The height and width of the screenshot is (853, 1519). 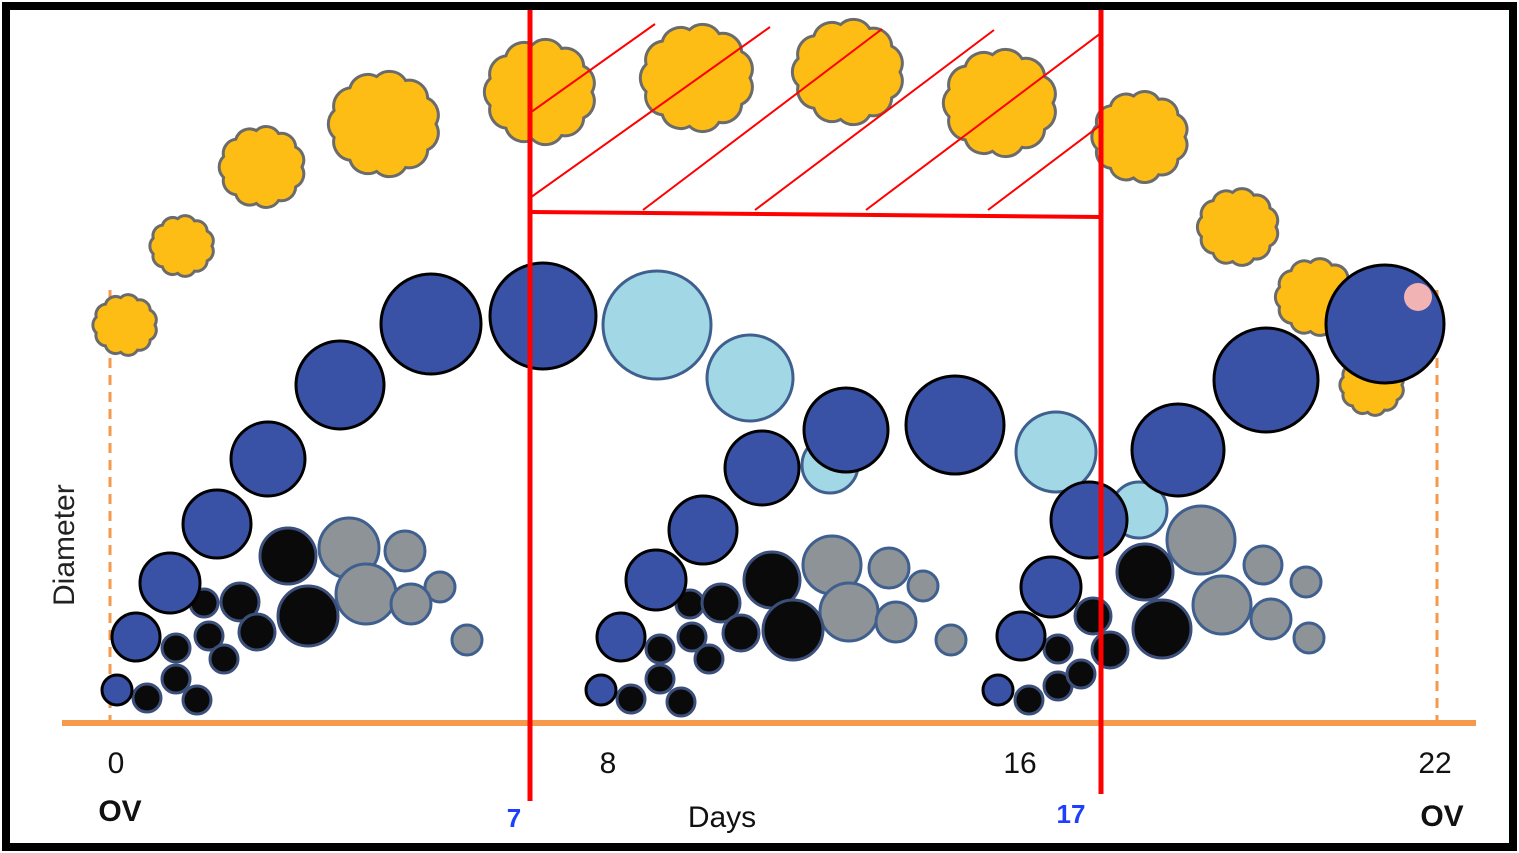 What do you see at coordinates (722, 817) in the screenshot?
I see `x-axis-label: Days` at bounding box center [722, 817].